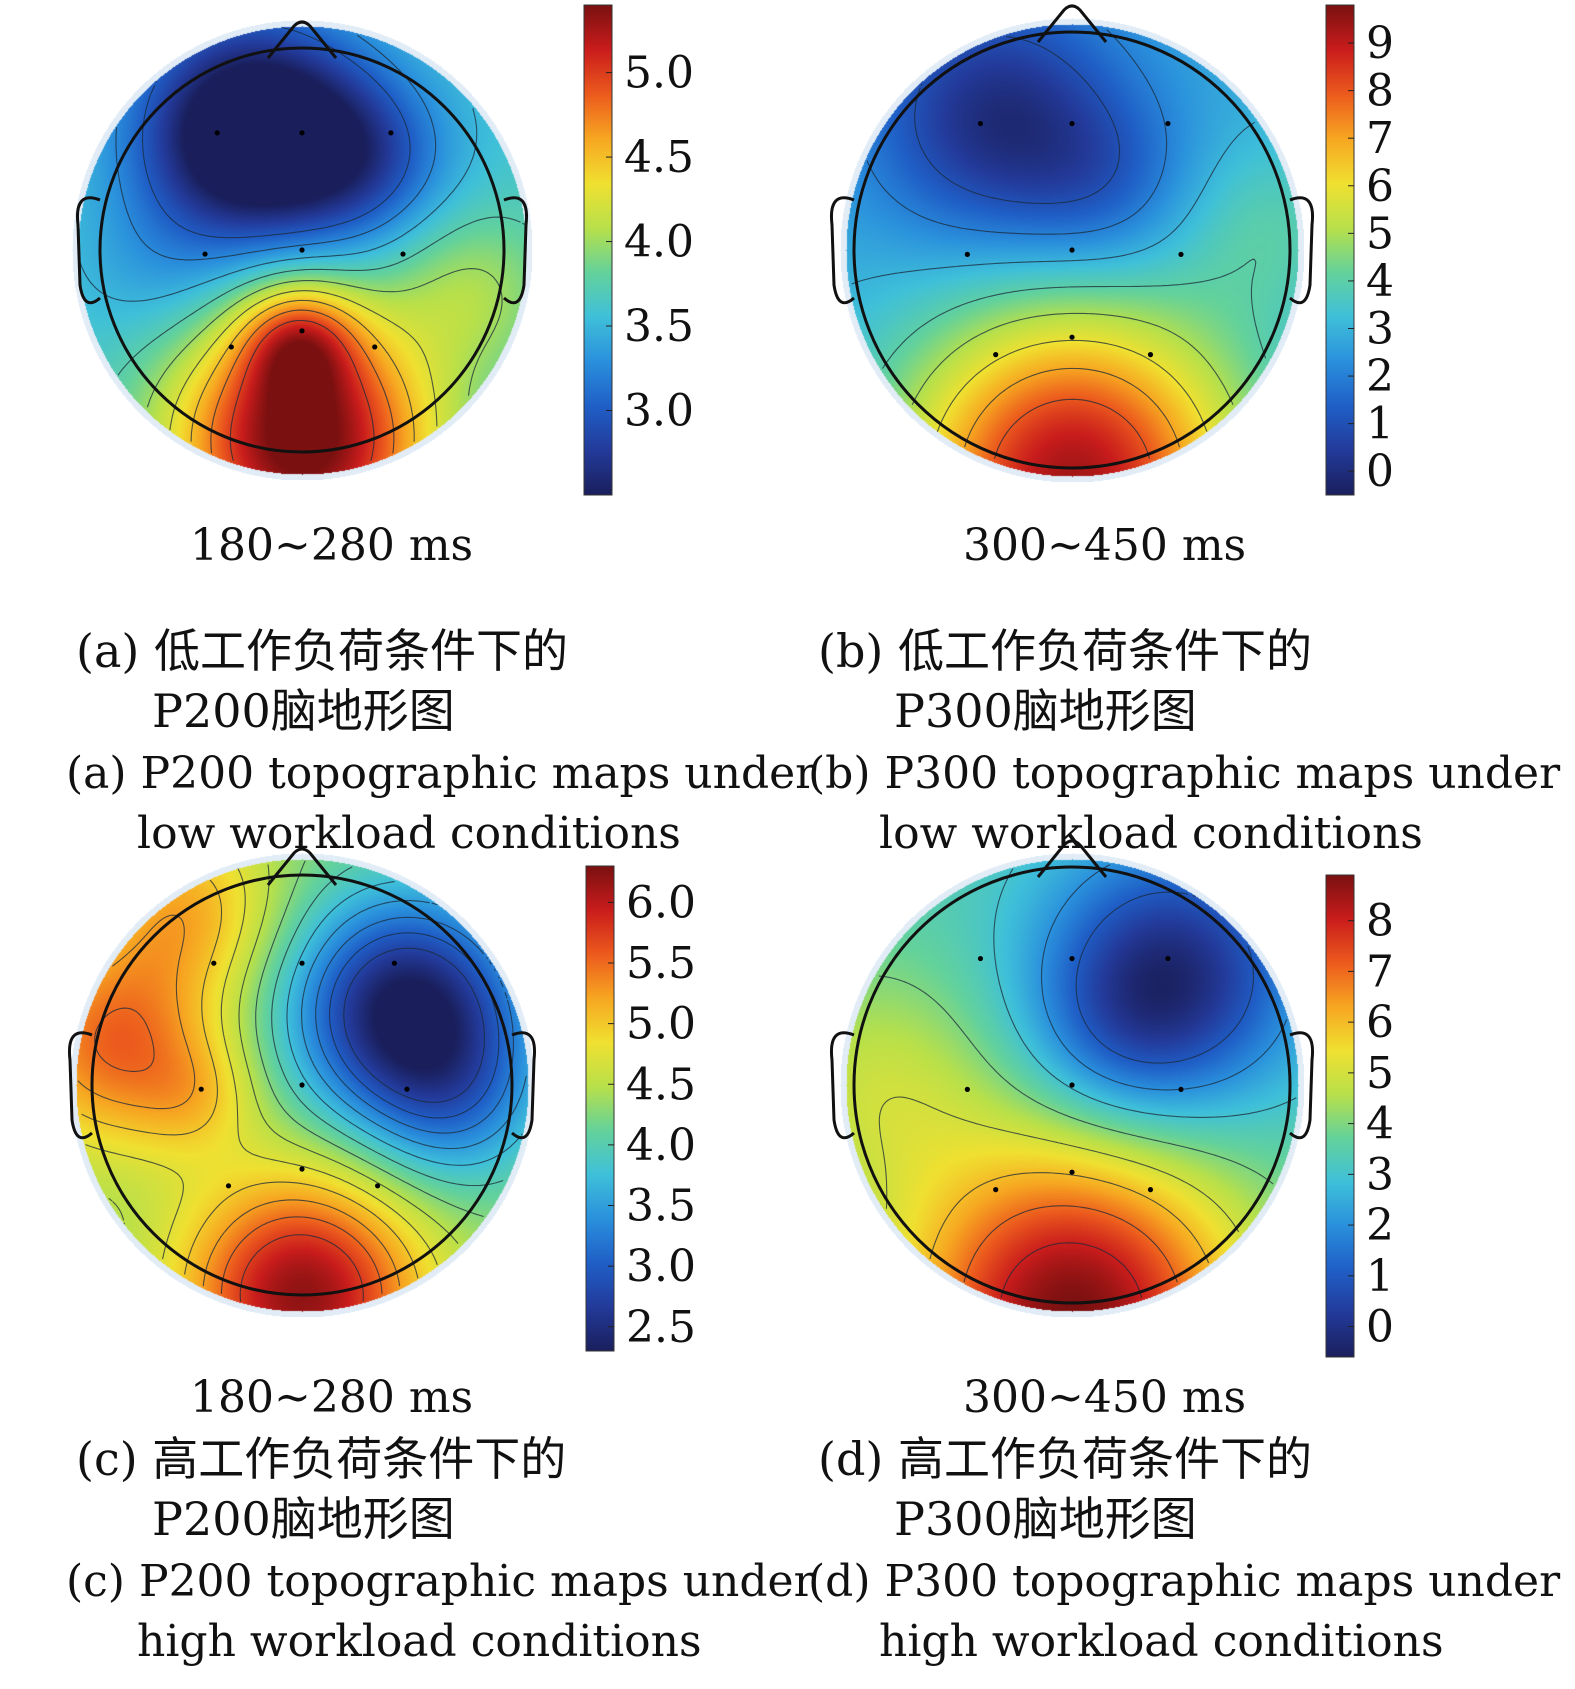 This screenshot has height=1689, width=1575. What do you see at coordinates (659, 411) in the screenshot?
I see `colorbar-tick-label-a-4: 3.0` at bounding box center [659, 411].